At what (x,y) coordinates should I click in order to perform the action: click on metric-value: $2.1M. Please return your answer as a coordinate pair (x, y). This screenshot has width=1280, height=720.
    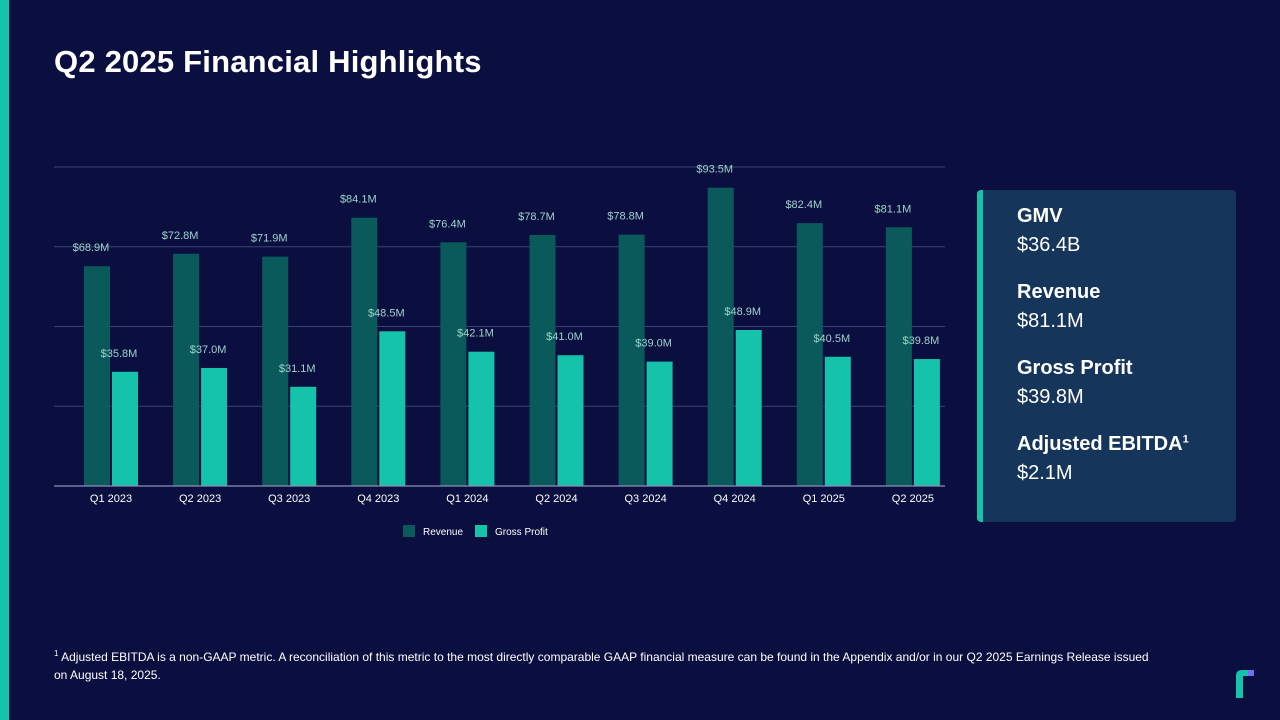
    Looking at the image, I should click on (1045, 473).